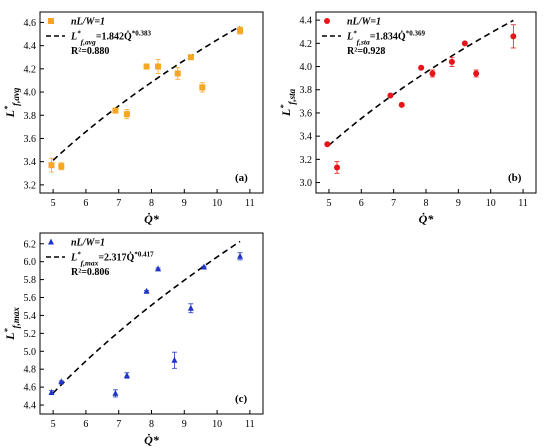 The height and width of the screenshot is (448, 550). I want to click on legend-fit-equation: L*f,sta=1.834Q̇*0.369, so click(385, 38).